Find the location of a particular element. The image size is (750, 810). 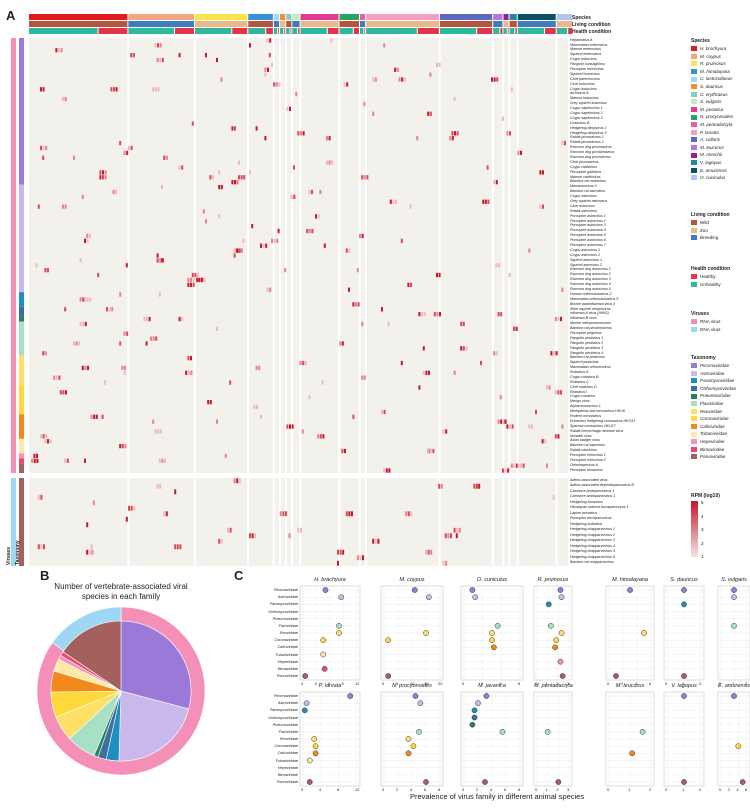

scatter-panel is located at coordinates (630, 739).